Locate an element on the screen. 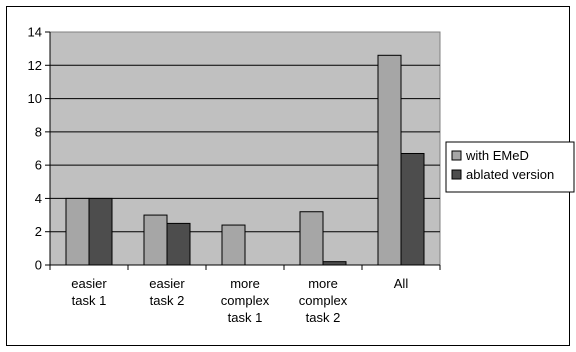 The image size is (576, 352). legend is located at coordinates (510, 167).